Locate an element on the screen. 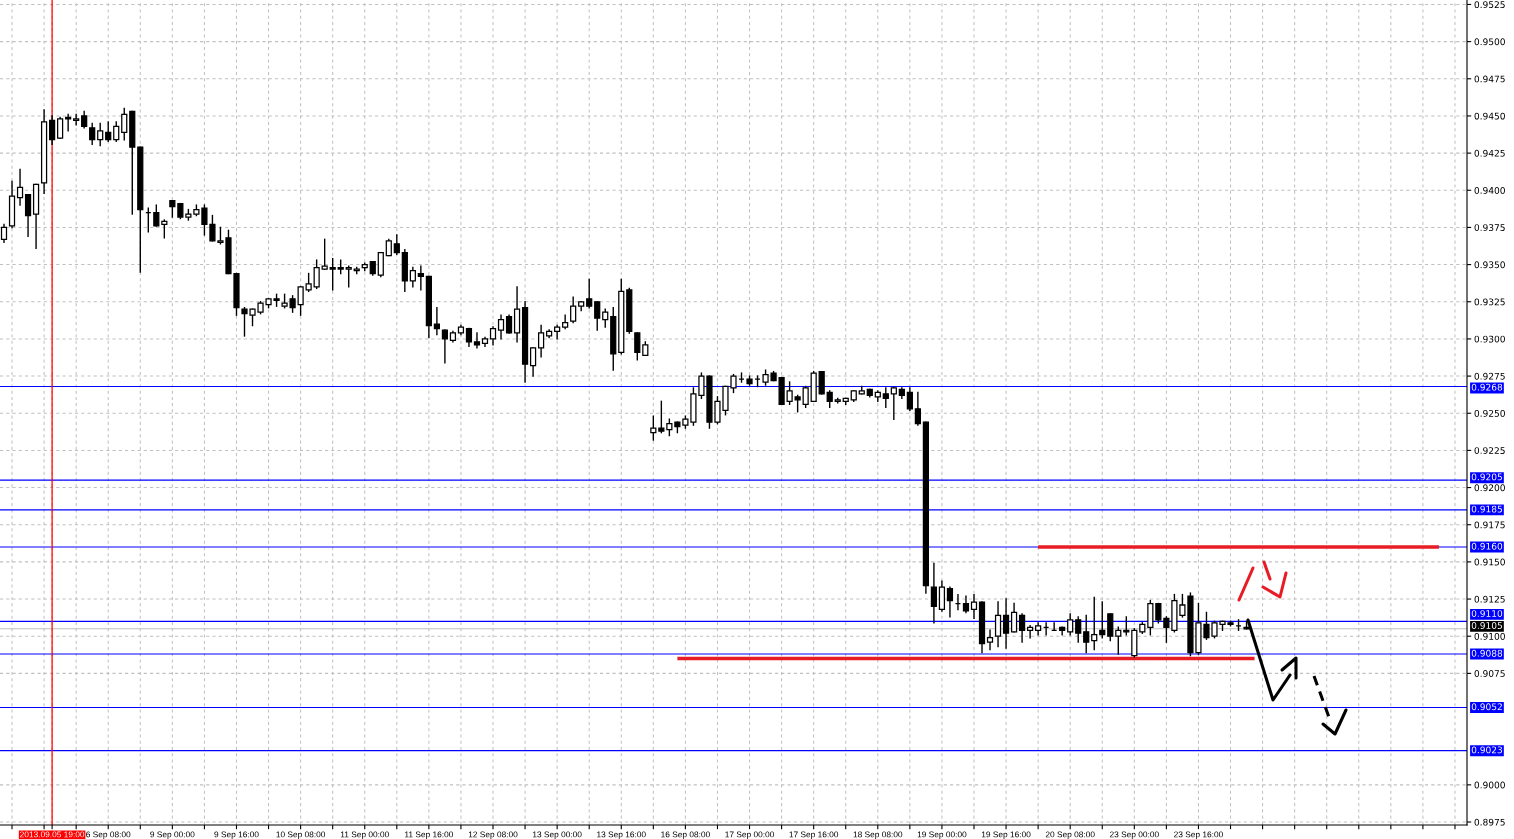 The image size is (1514, 839). y-tick-label: 0.9450 is located at coordinates (1489, 116).